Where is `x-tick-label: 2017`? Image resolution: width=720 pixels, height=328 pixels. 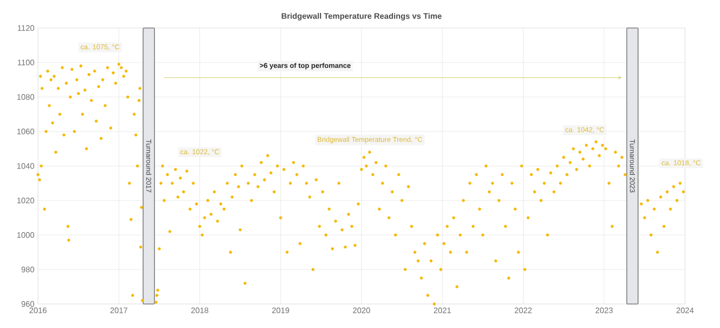 x-tick-label: 2017 is located at coordinates (119, 311).